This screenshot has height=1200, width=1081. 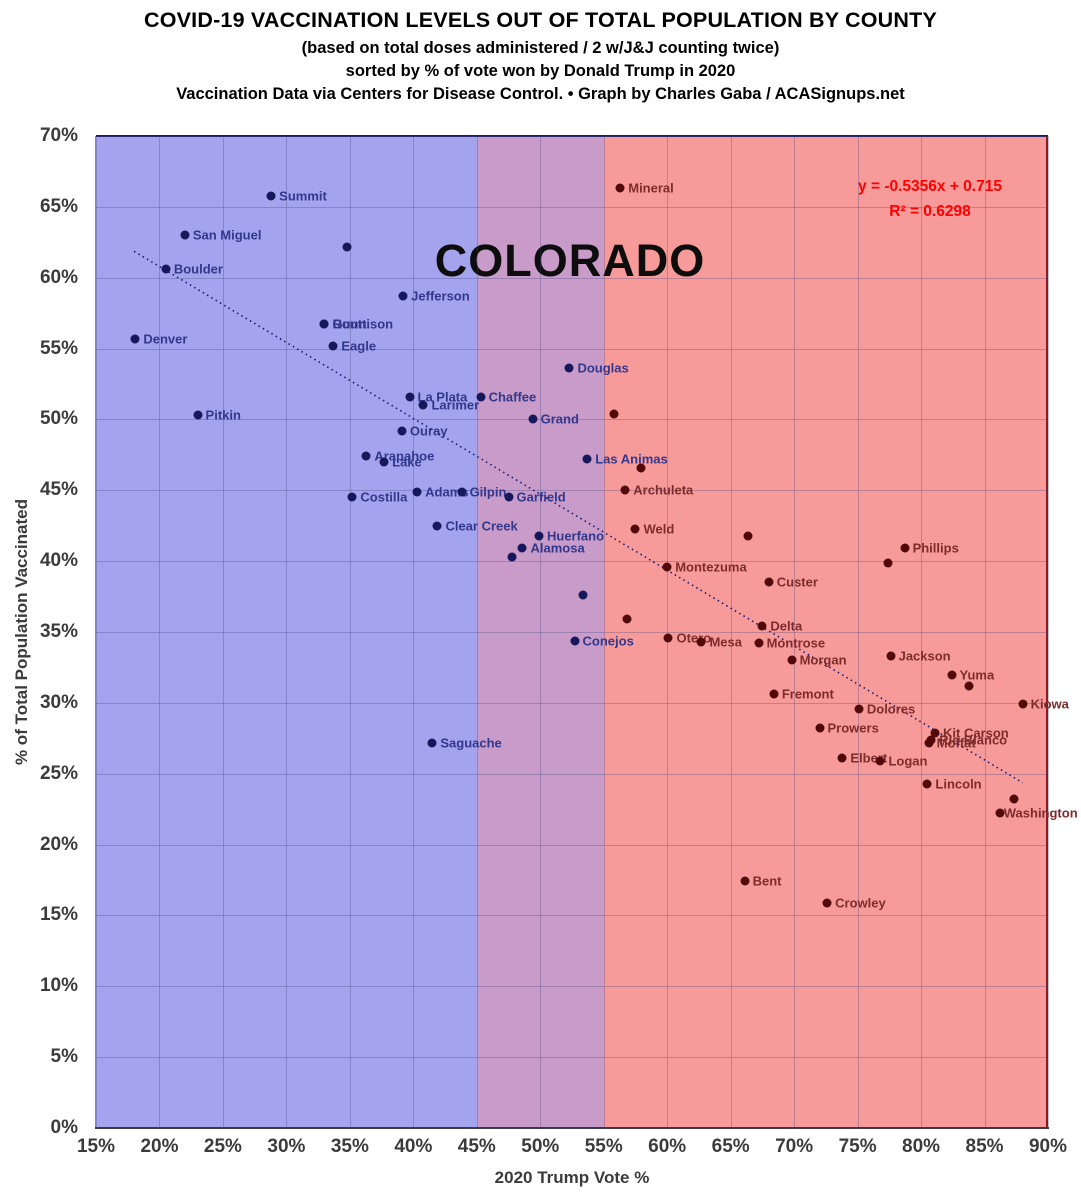 I want to click on county-label-lincoln: Lincoln, so click(x=958, y=784).